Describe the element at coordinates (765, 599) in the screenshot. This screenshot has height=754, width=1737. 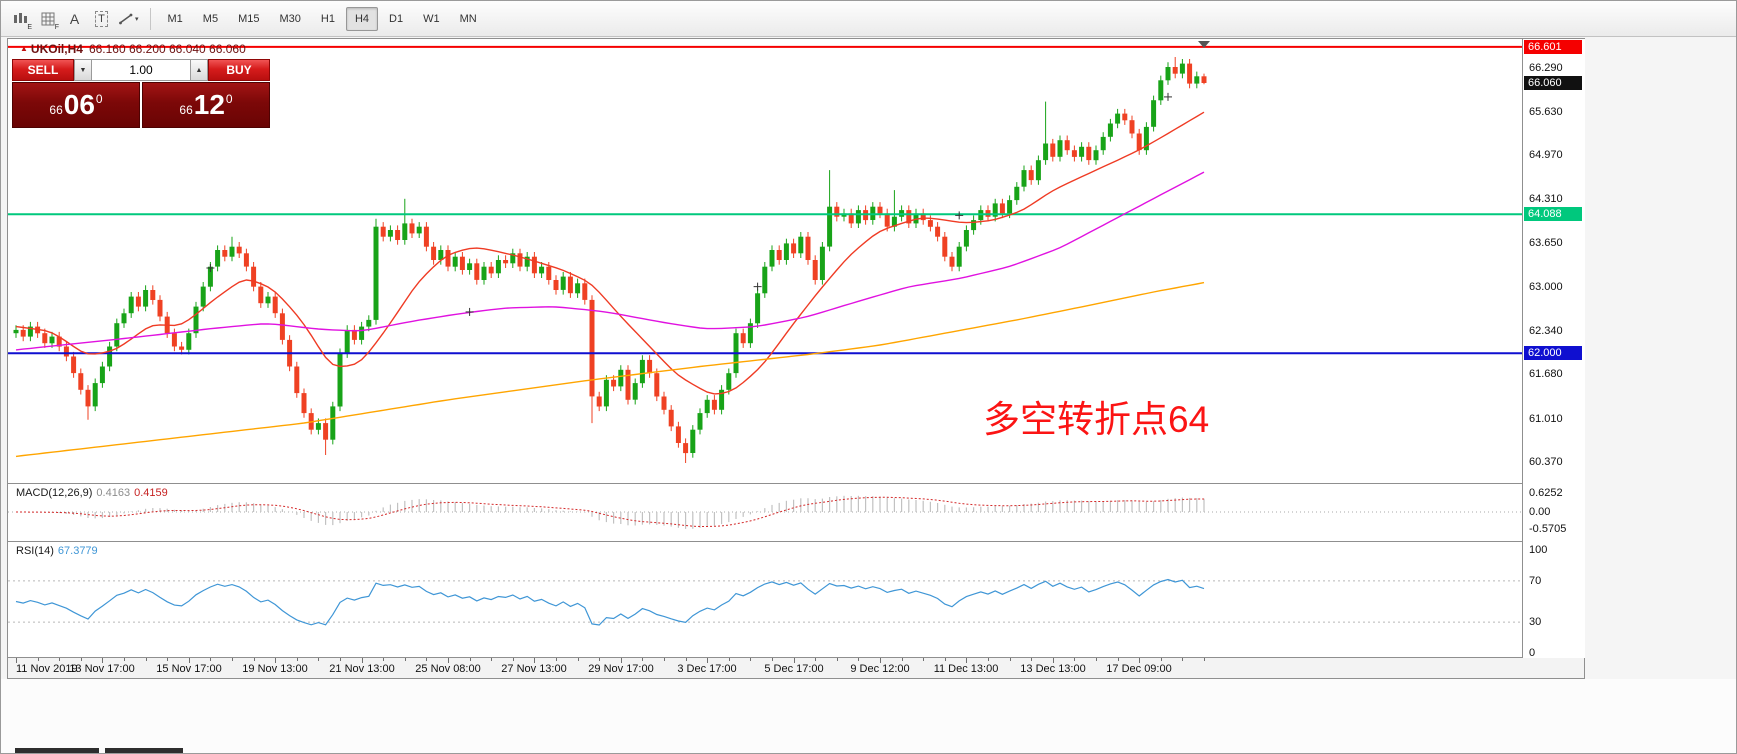
I see `rsi-indicator-panel` at that location.